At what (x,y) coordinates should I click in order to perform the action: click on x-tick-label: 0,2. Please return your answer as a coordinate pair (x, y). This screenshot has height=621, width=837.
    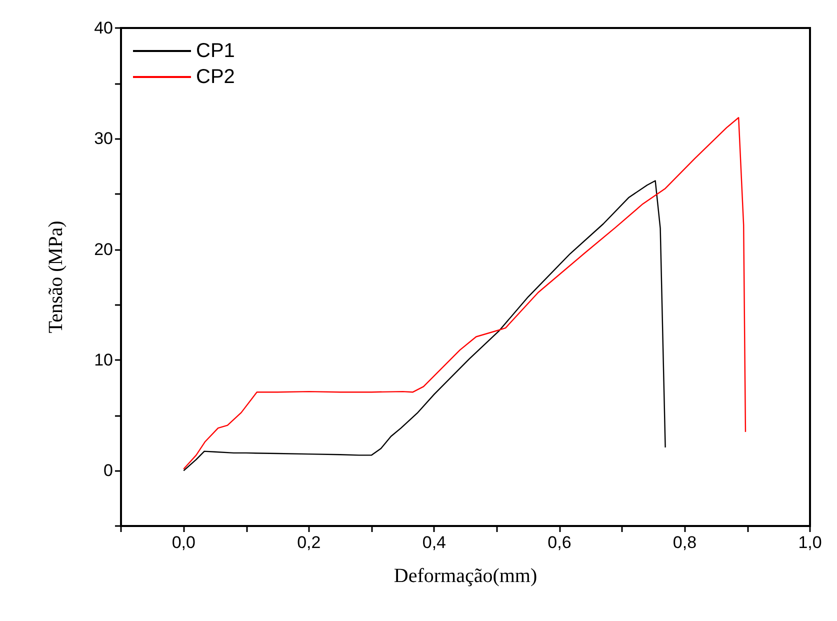
    Looking at the image, I should click on (309, 542).